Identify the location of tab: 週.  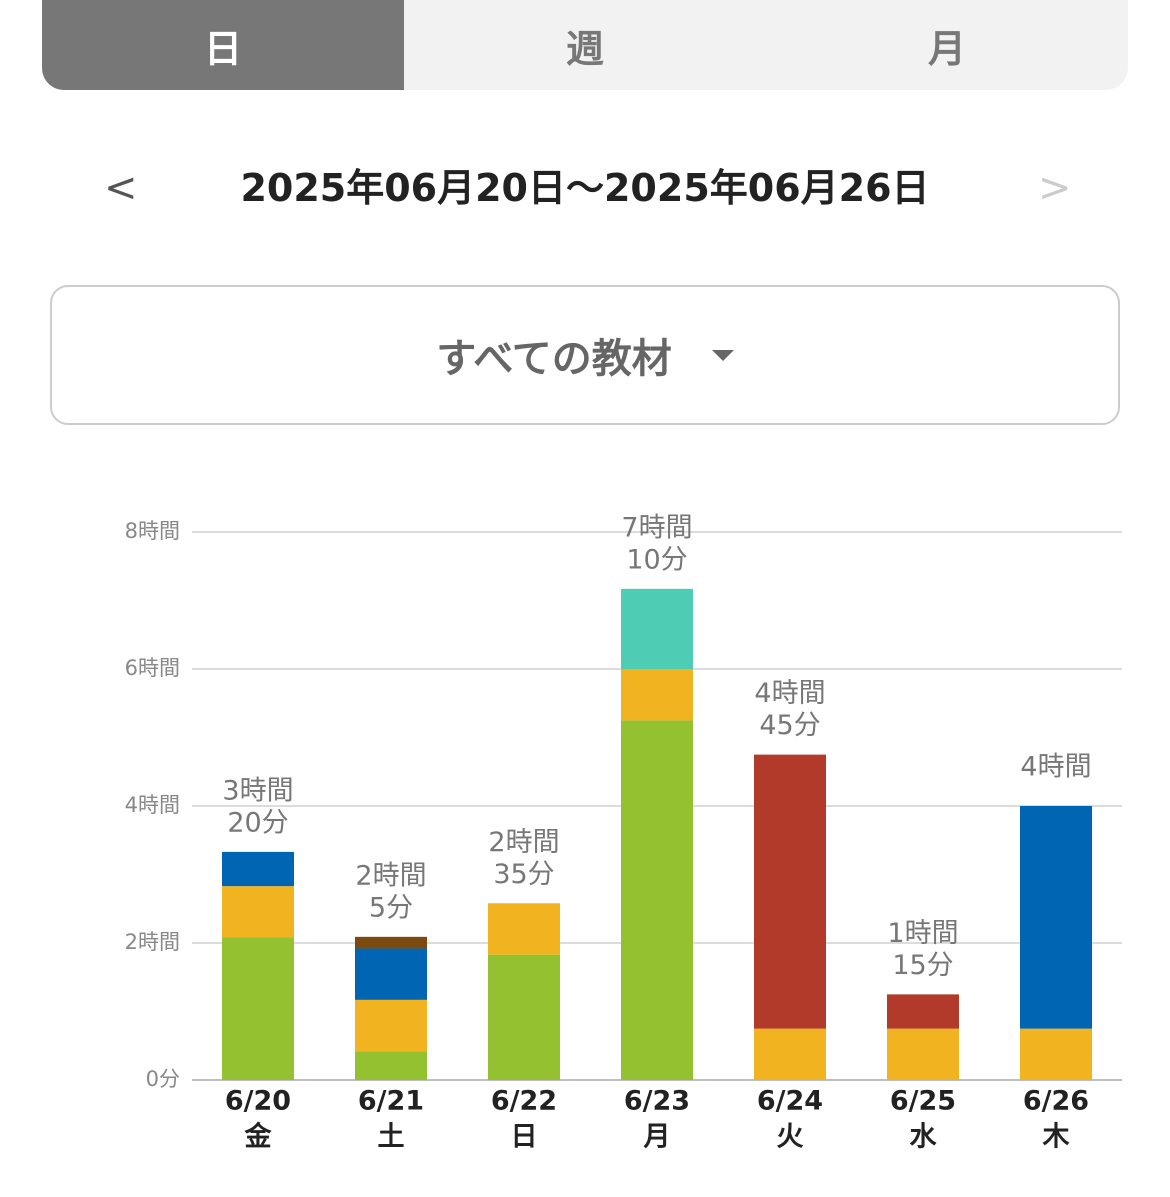
(584, 48).